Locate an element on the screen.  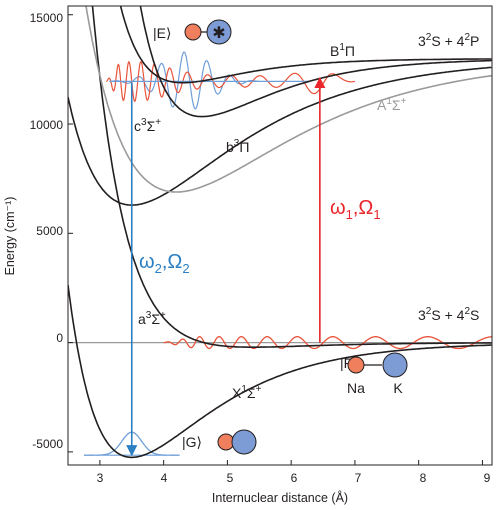
x-tick-label: 9 is located at coordinates (487, 478).